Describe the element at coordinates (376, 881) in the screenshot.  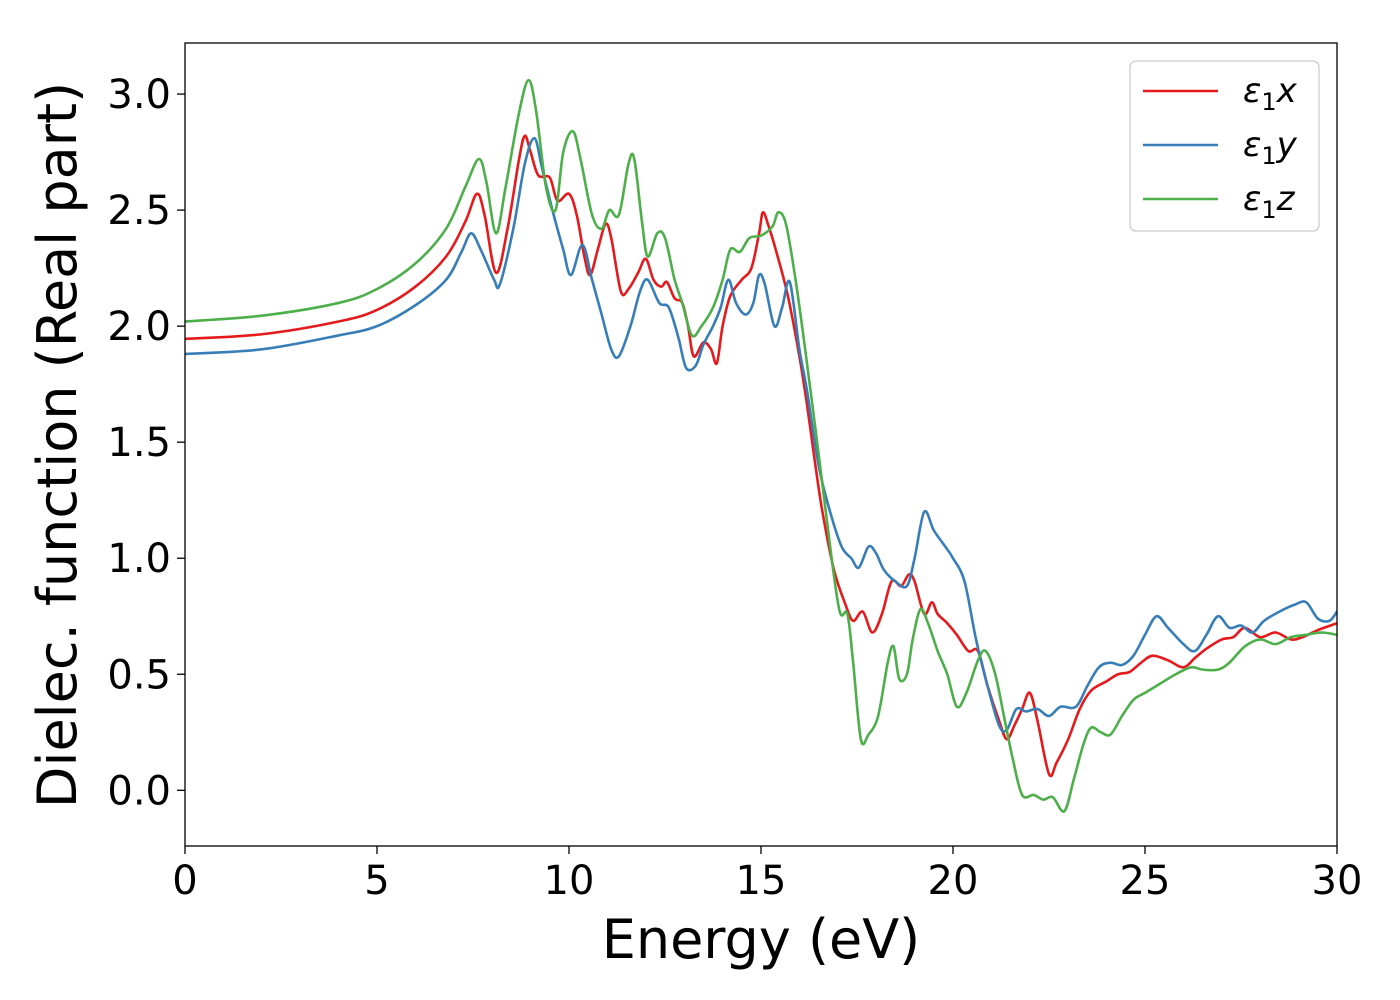
I see `x-tick-label: 5` at that location.